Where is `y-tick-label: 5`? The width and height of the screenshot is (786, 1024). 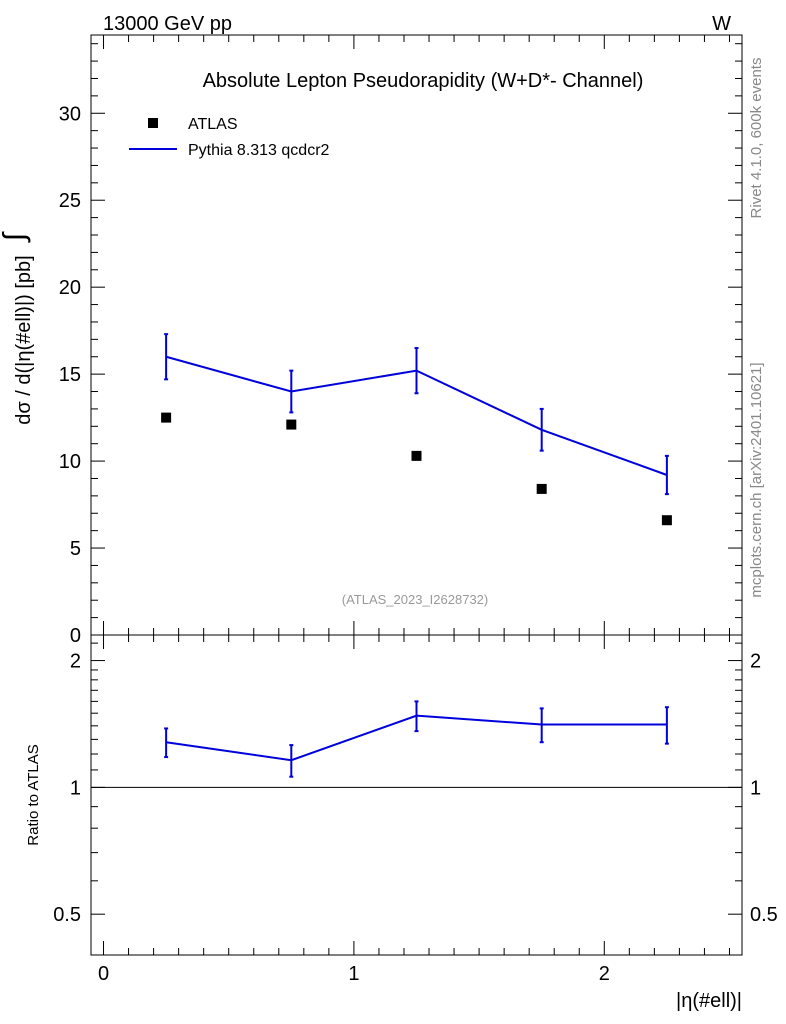
y-tick-label: 5 is located at coordinates (75, 549).